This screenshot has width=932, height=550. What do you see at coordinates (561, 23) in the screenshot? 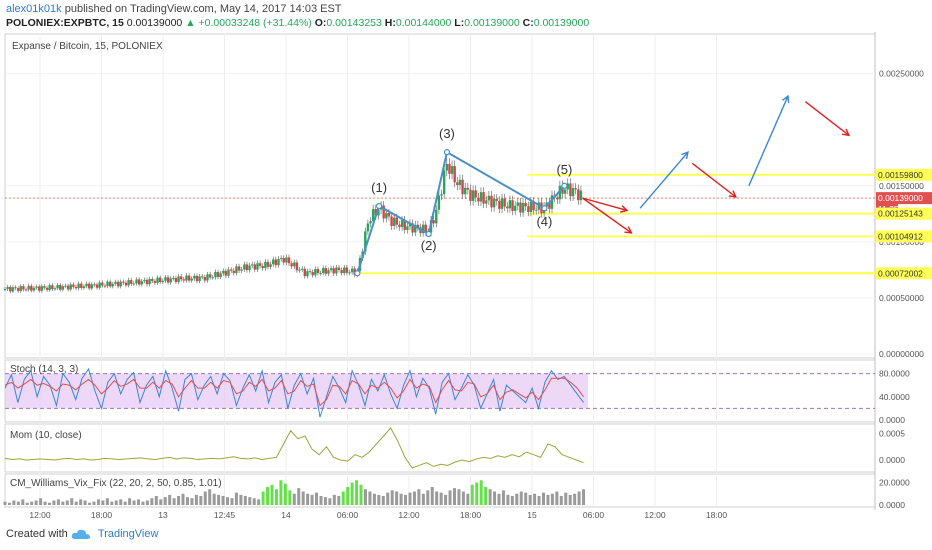
I see `close-value: 0.00139000` at bounding box center [561, 23].